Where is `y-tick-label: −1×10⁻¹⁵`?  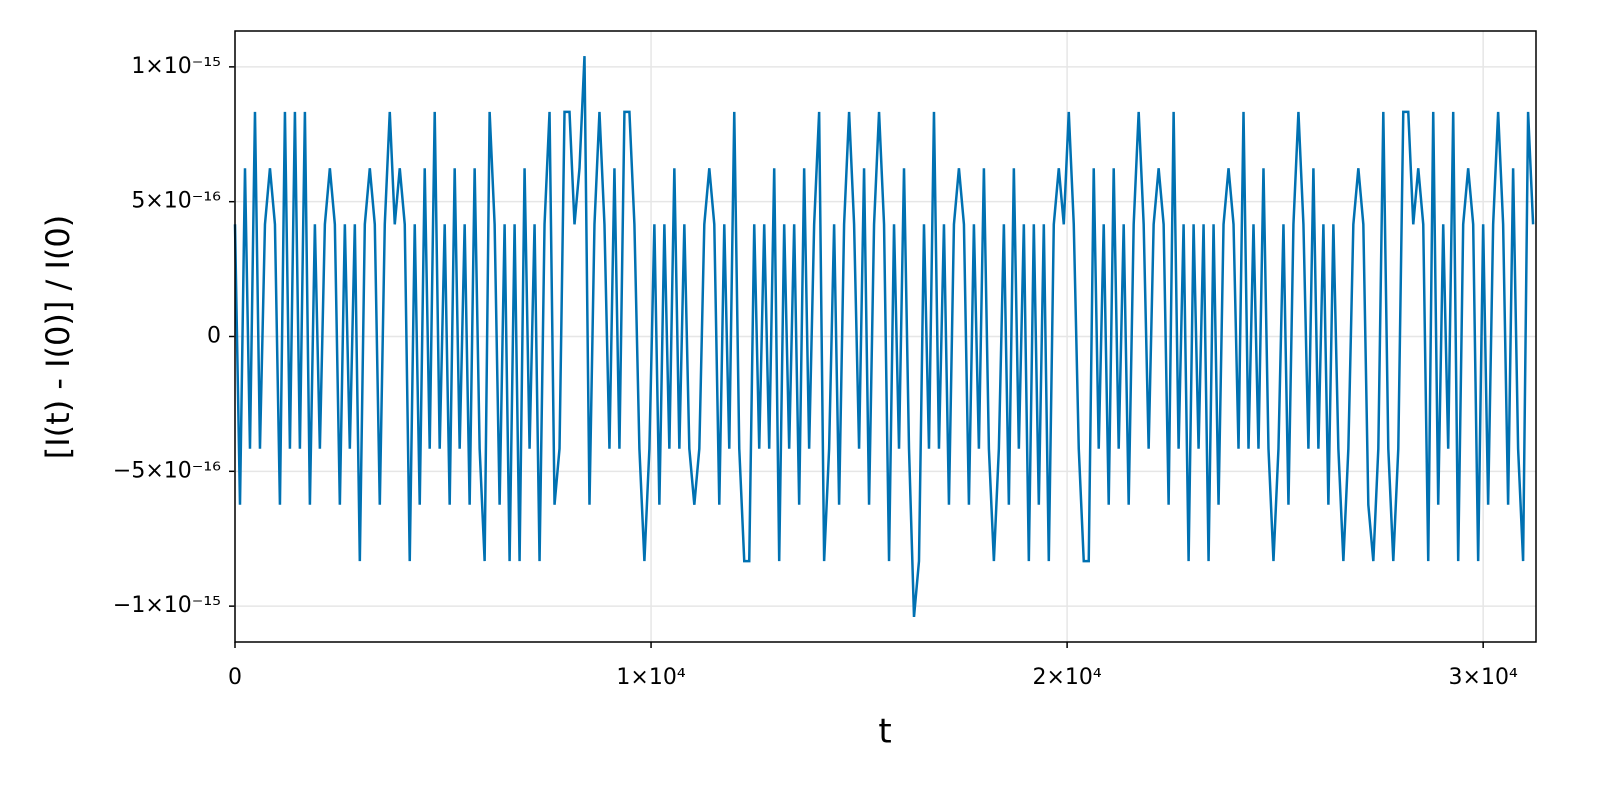 y-tick-label: −1×10⁻¹⁵ is located at coordinates (167, 605).